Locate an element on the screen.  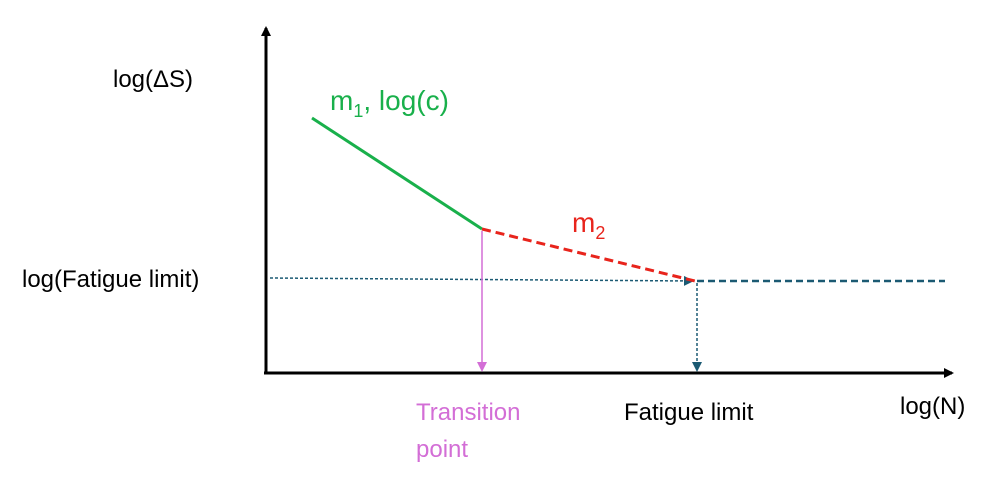
second-slope-line is located at coordinates (588, 255).